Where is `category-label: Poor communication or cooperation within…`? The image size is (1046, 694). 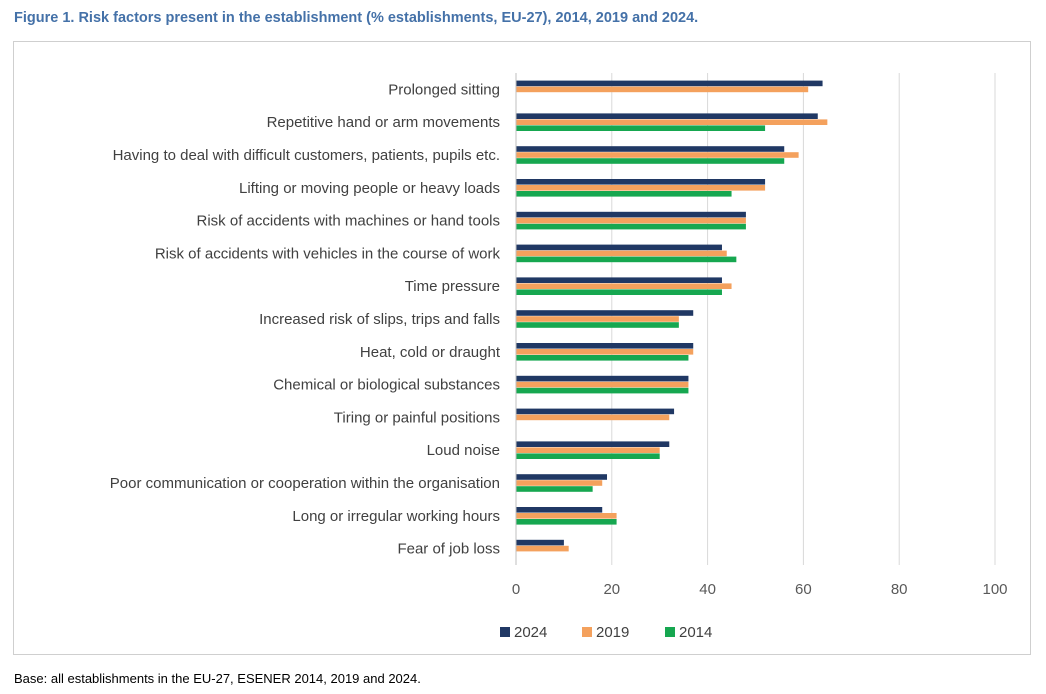
category-label: Poor communication or cooperation within… is located at coordinates (305, 483).